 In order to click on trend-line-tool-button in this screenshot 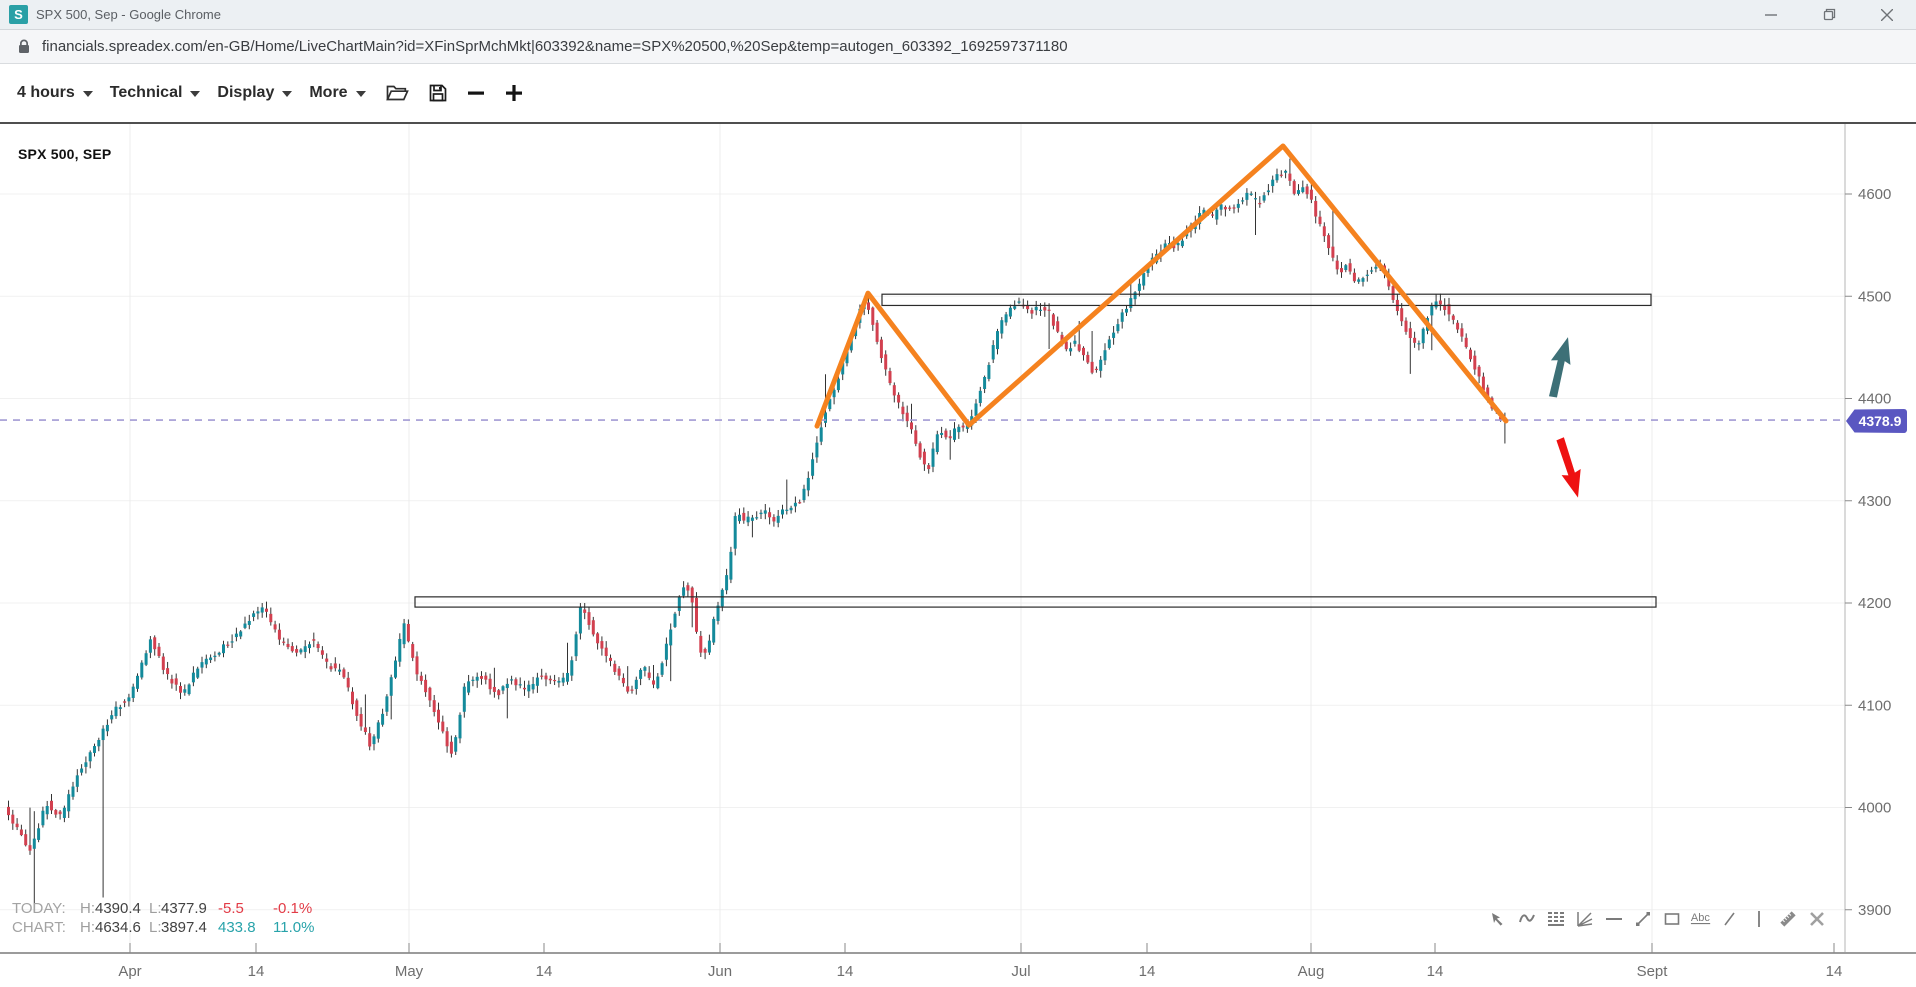, I will do `click(1643, 919)`.